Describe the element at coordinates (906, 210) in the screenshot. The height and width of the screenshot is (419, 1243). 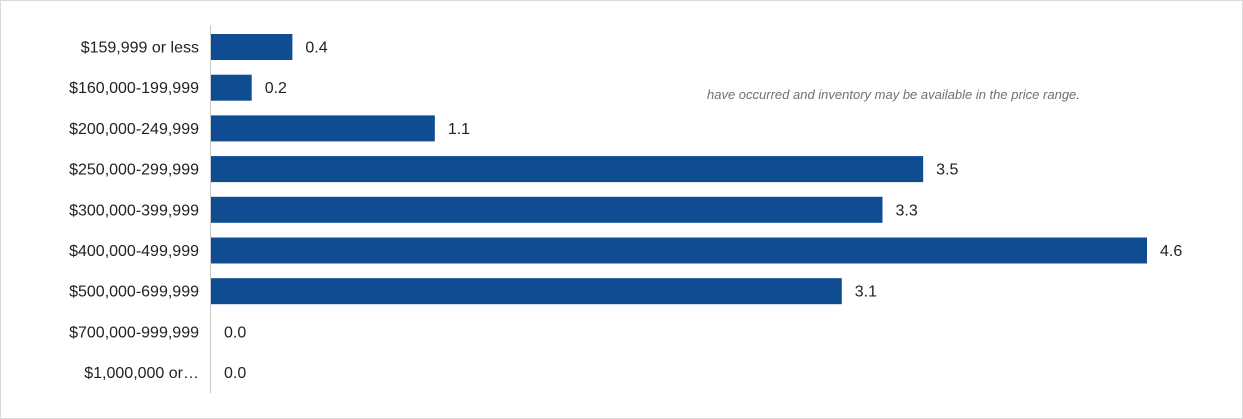
I see `data-label: 3.3` at that location.